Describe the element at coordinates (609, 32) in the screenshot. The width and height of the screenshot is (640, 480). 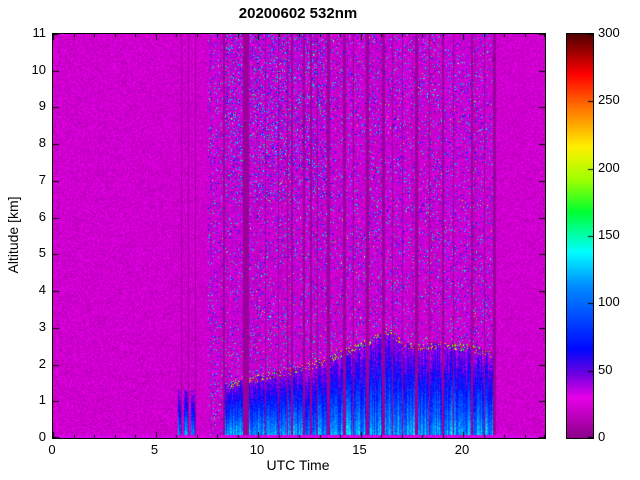
I see `colorbar-tick-label: 300` at that location.